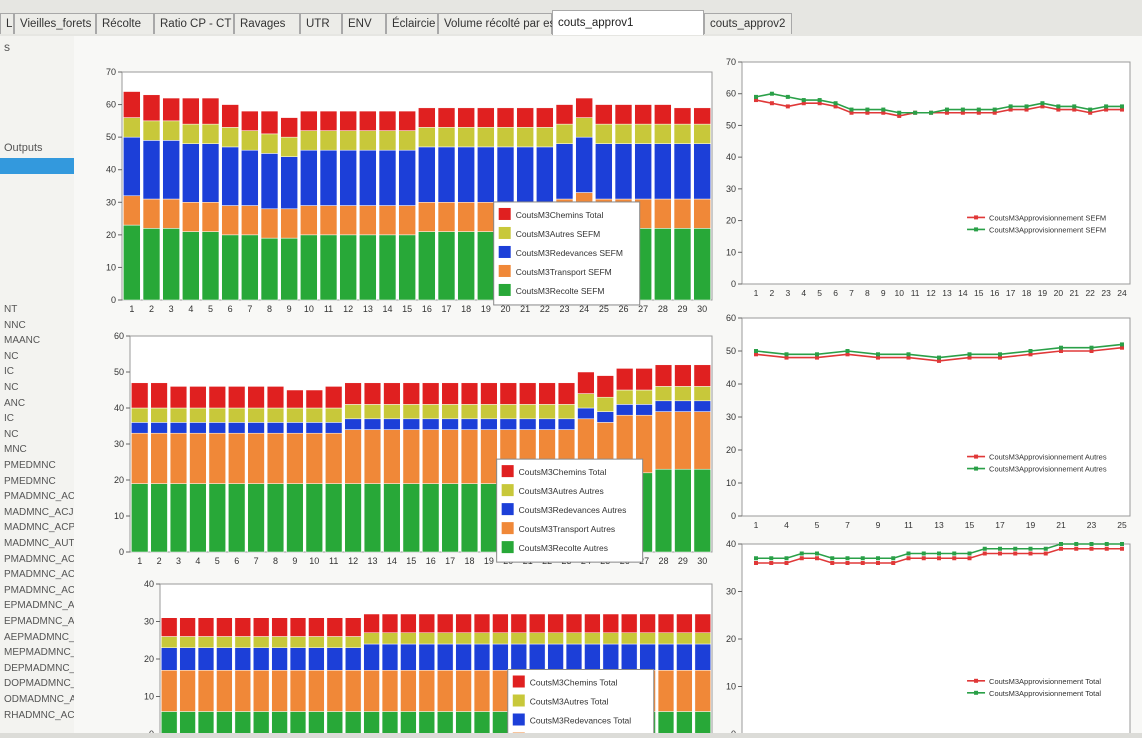  I want to click on sidebar-item: ANC, so click(15, 403).